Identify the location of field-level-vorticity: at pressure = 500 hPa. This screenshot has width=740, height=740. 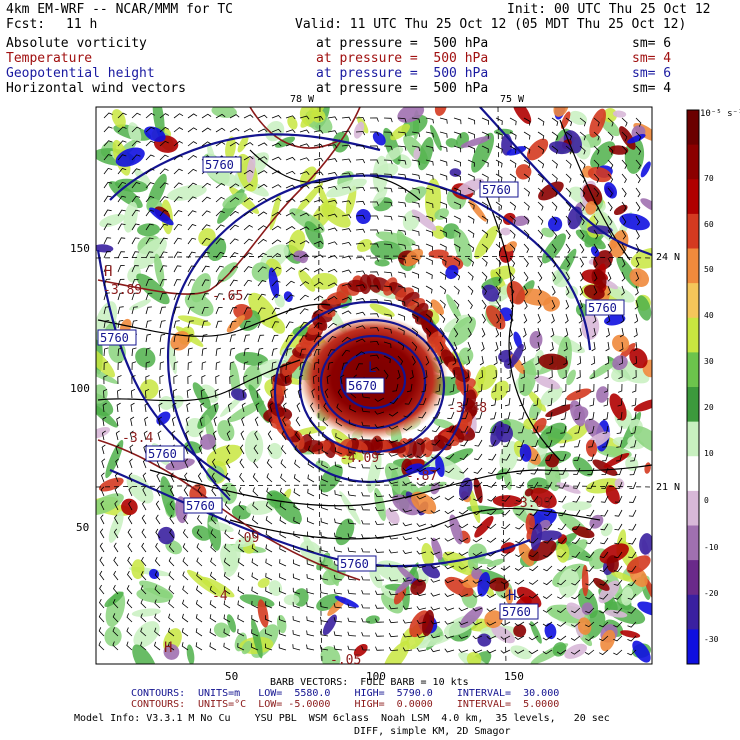
(402, 43).